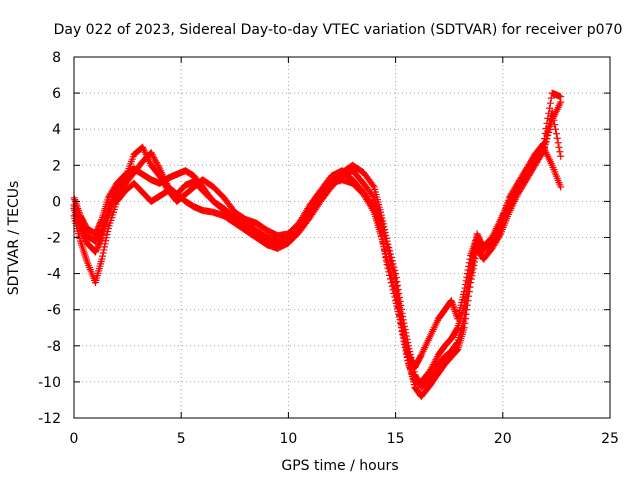 The width and height of the screenshot is (640, 480). Describe the element at coordinates (503, 439) in the screenshot. I see `x-tick-label: 20` at that location.